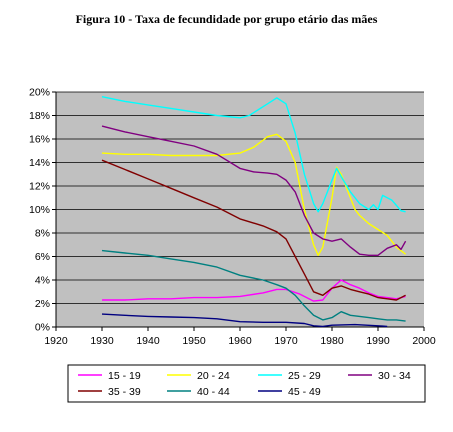  What do you see at coordinates (42, 281) in the screenshot?
I see `y-tick-label: 4%` at bounding box center [42, 281].